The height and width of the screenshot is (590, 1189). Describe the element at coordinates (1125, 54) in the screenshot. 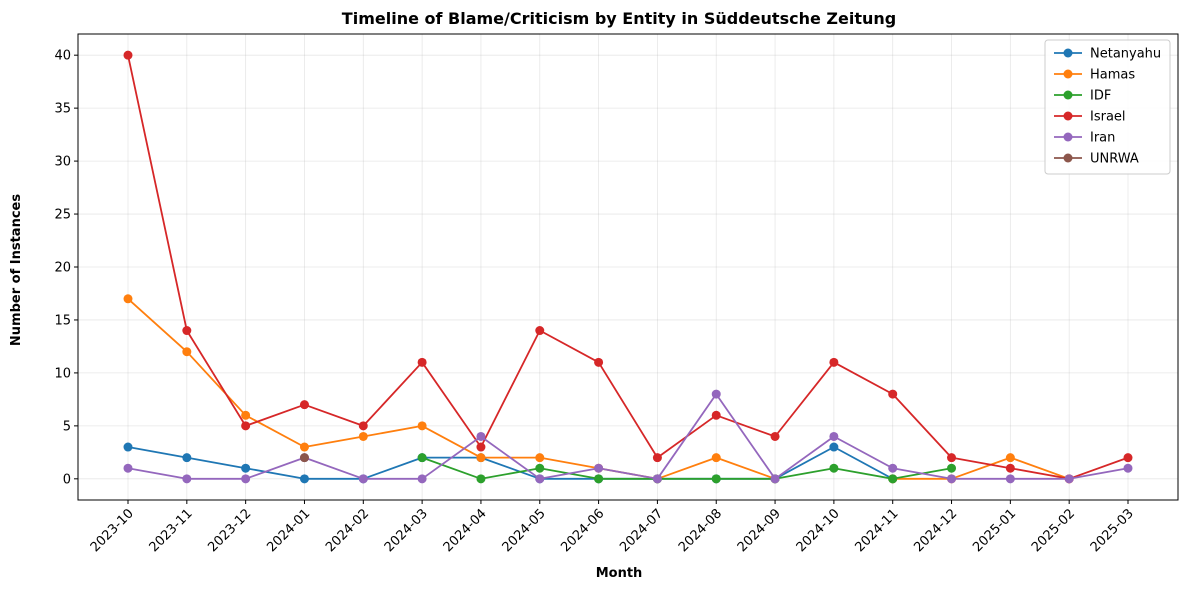

I see `legend-label: Netanyahu` at that location.